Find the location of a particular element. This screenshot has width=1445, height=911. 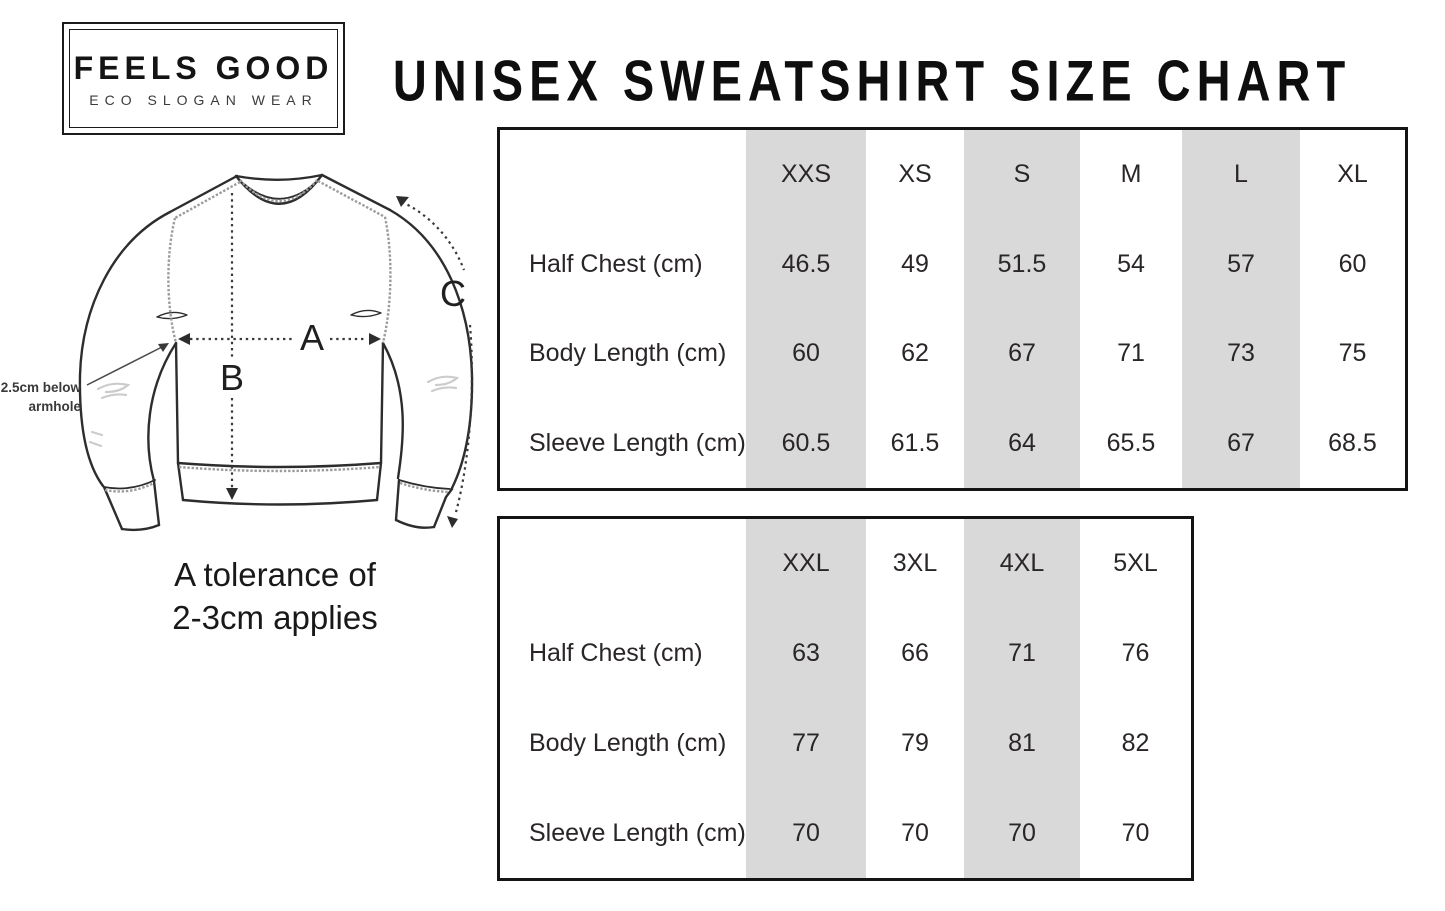

size-header-cell: 4XL is located at coordinates (1022, 564).